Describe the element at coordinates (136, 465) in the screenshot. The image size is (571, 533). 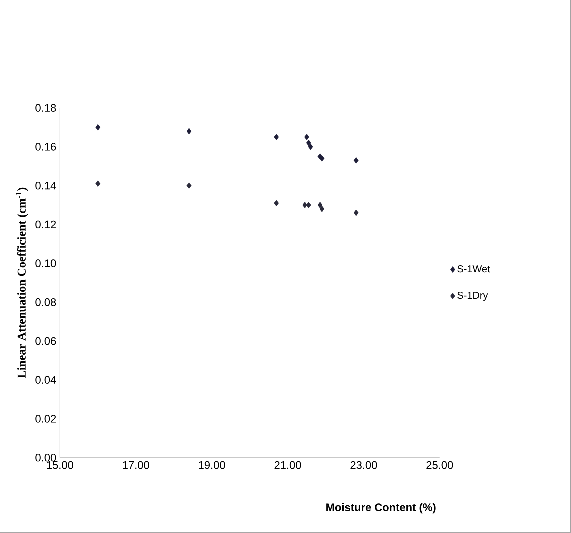
I see `x-tick-label: 17.00` at that location.